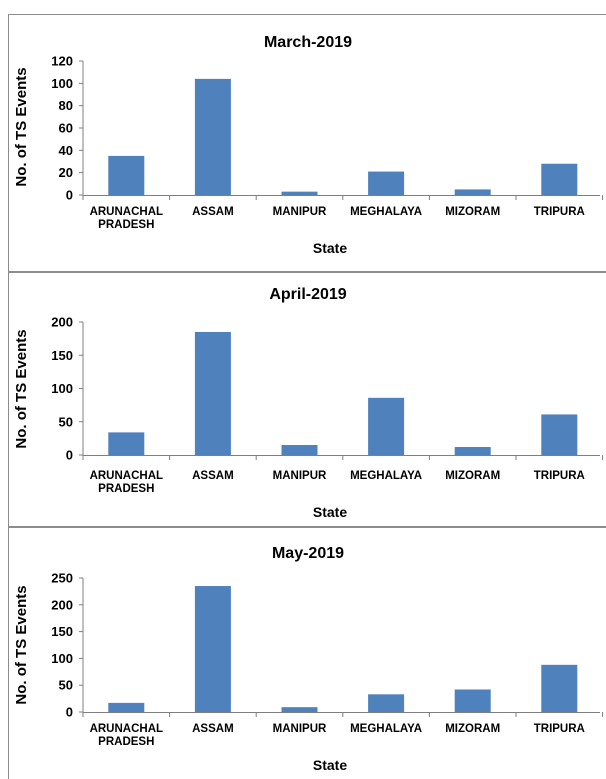  I want to click on y-tick-label: 60, so click(66, 128).